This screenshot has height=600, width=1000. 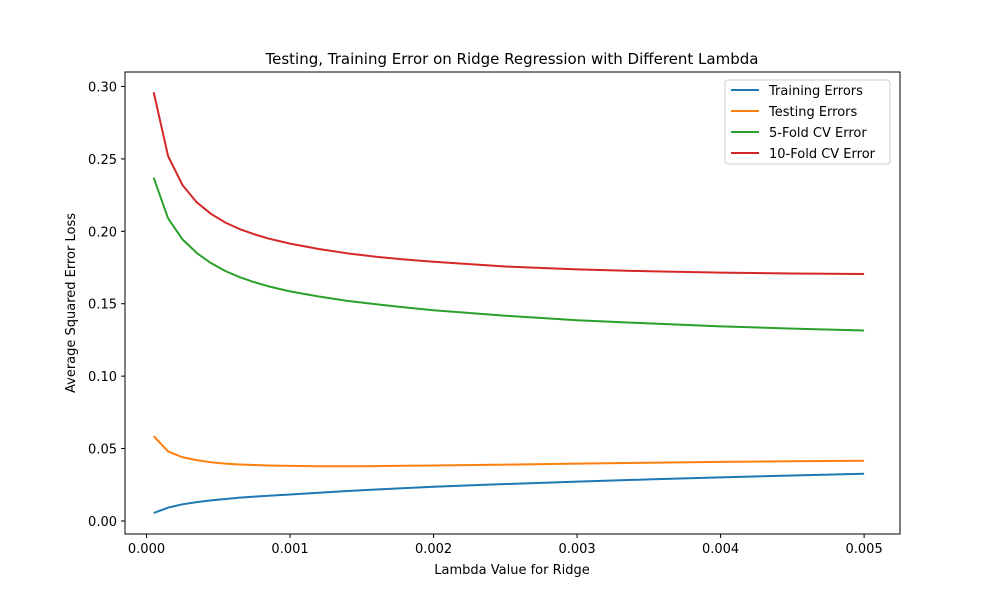 What do you see at coordinates (822, 154) in the screenshot?
I see `legend-label-10-fold-cv-error: 10-Fold CV Error` at bounding box center [822, 154].